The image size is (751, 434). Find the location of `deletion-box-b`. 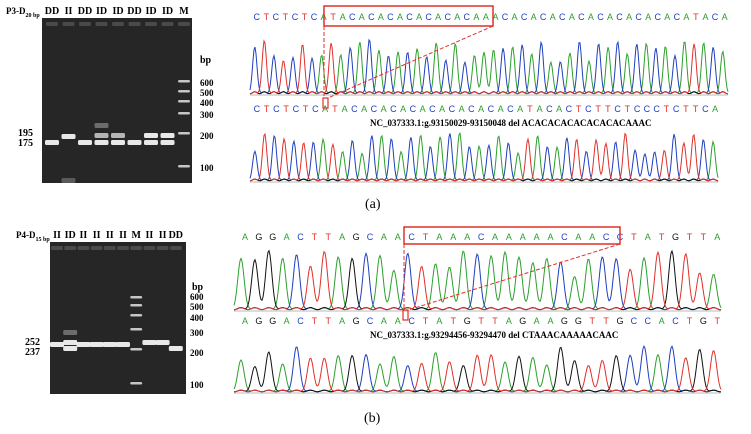

deletion-box-b is located at coordinates (512, 235).